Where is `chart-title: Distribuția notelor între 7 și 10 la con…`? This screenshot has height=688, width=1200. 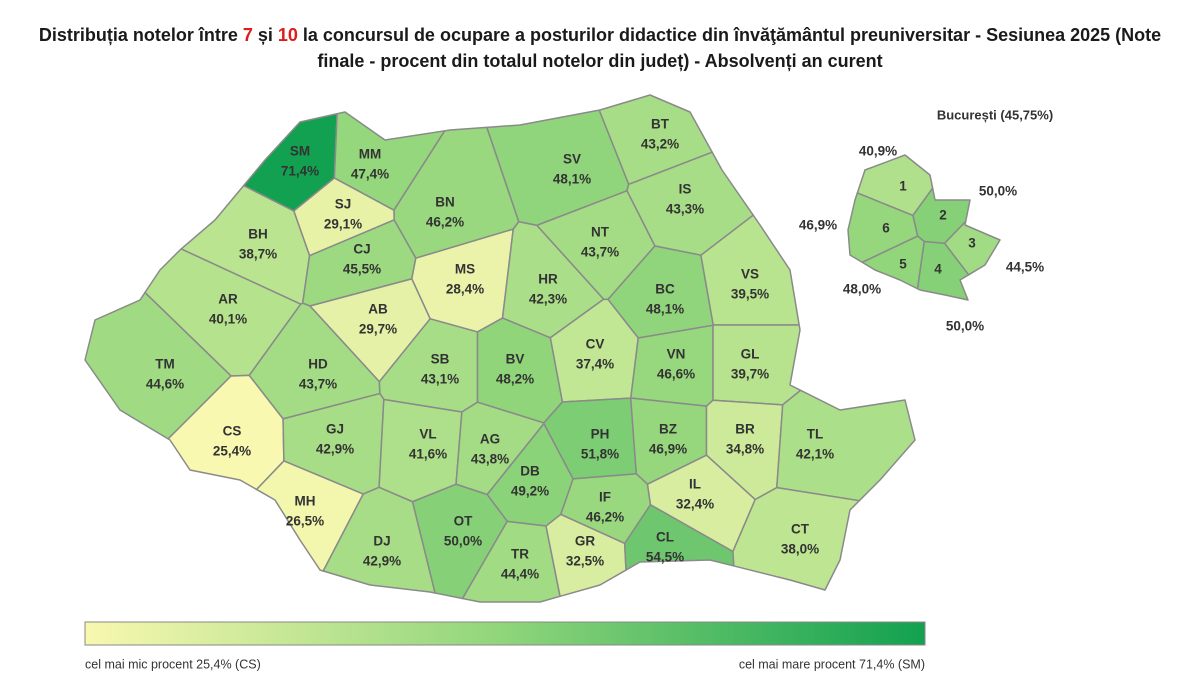 chart-title: Distribuția notelor între 7 și 10 la con… is located at coordinates (600, 48).